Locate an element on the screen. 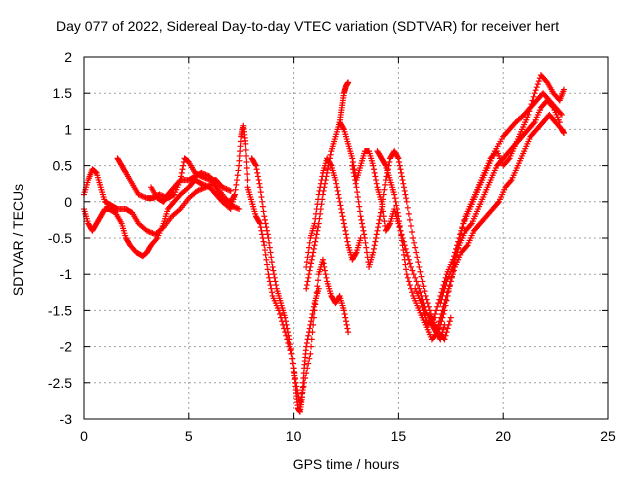  x-tick-label: 10 is located at coordinates (294, 436).